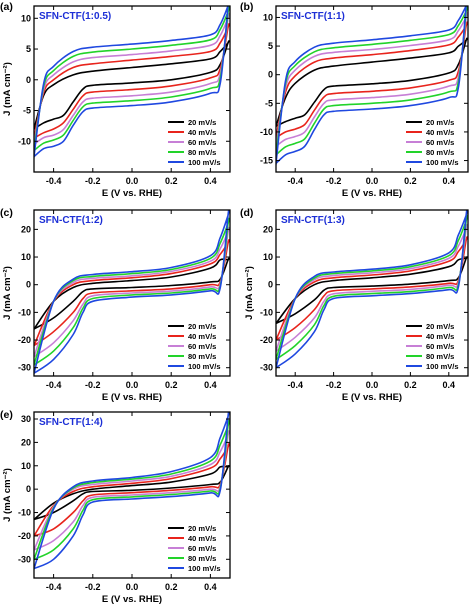 This screenshot has width=474, height=609. What do you see at coordinates (75, 16) in the screenshot?
I see `panel-title: SFN-CTF(1:0.5)` at bounding box center [75, 16].